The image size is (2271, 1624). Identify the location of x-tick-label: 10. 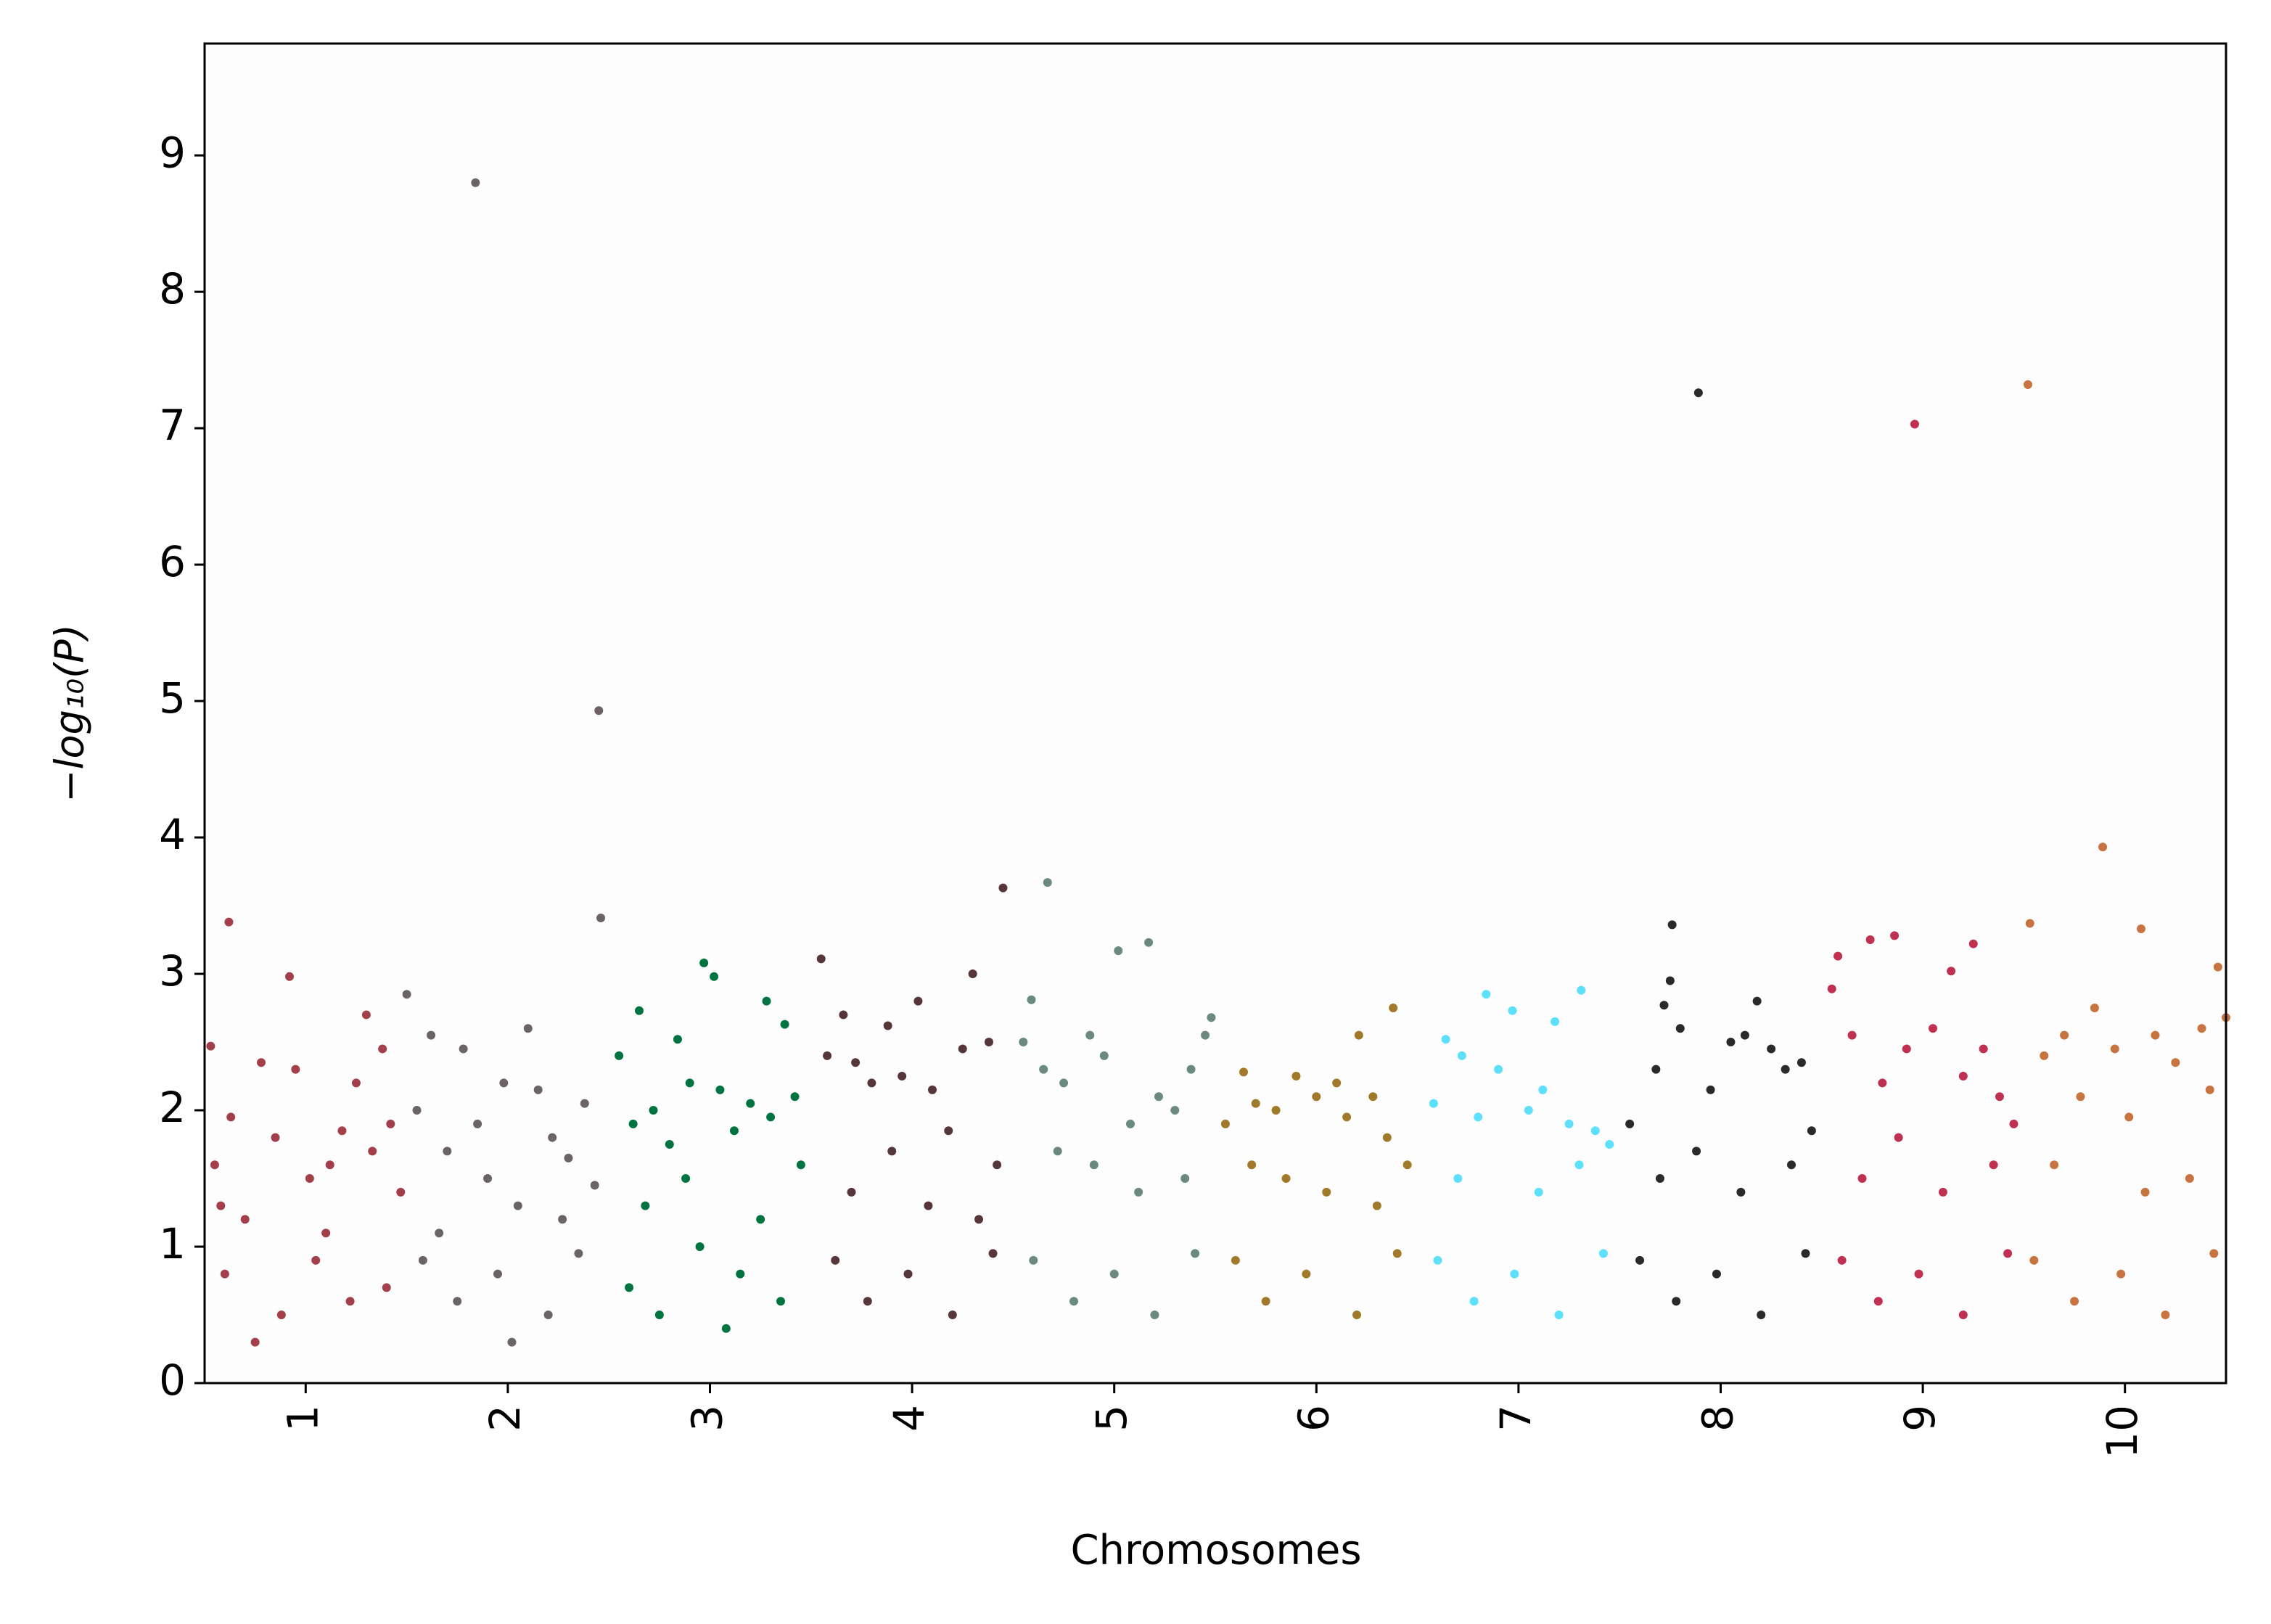
(2122, 1432).